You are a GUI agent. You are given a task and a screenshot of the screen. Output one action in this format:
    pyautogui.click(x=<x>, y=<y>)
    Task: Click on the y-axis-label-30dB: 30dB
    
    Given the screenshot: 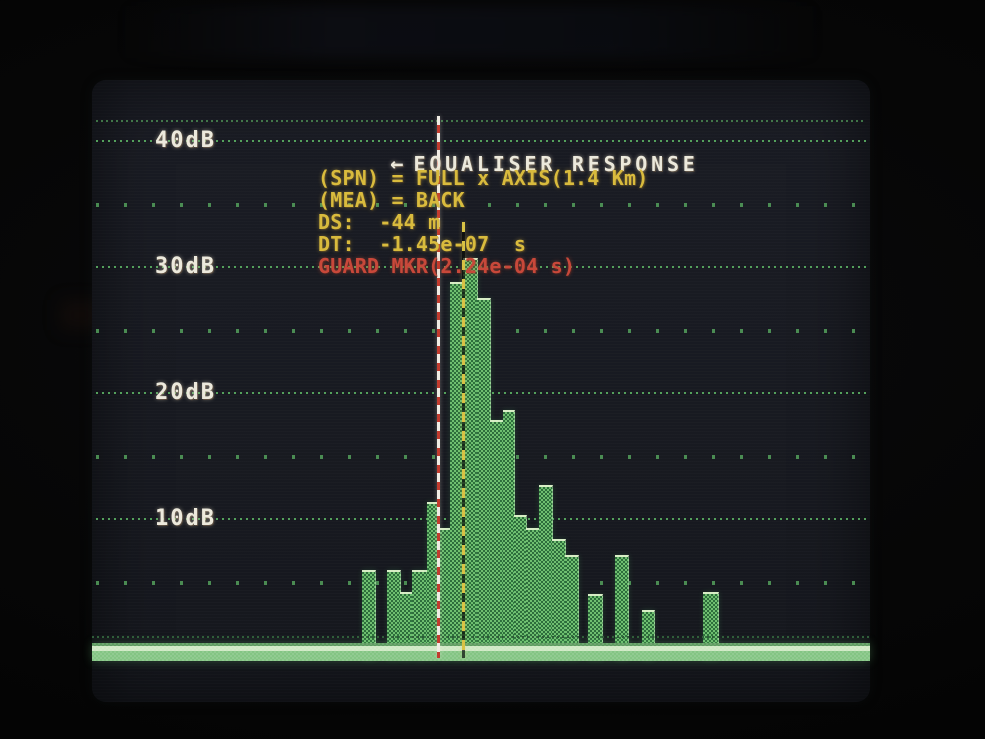 What is the action you would take?
    pyautogui.click(x=185, y=266)
    